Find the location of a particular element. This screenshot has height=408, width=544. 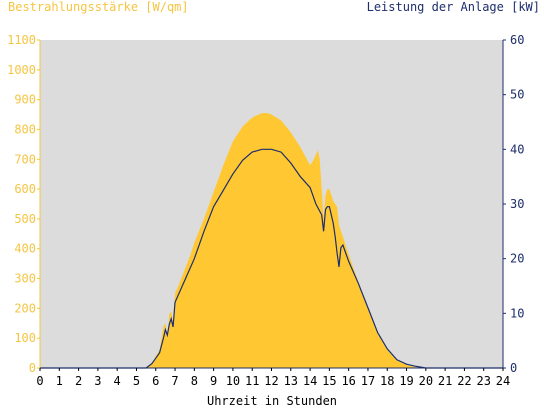

left-tick-label: 900 is located at coordinates (25, 100).